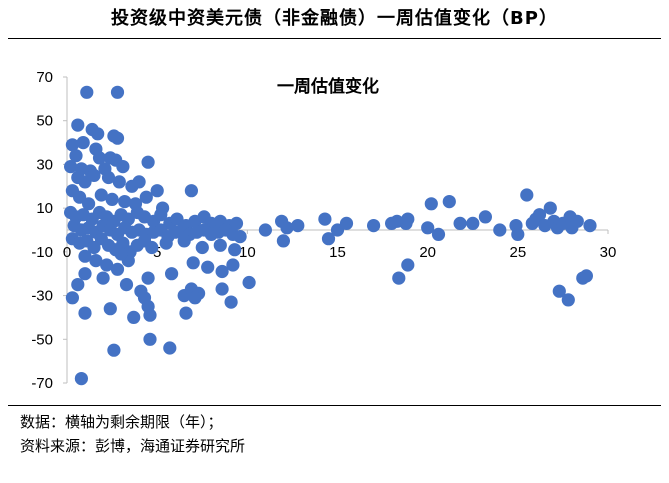 This screenshot has height=483, width=669. I want to click on x-tick-label: 25, so click(517, 252).